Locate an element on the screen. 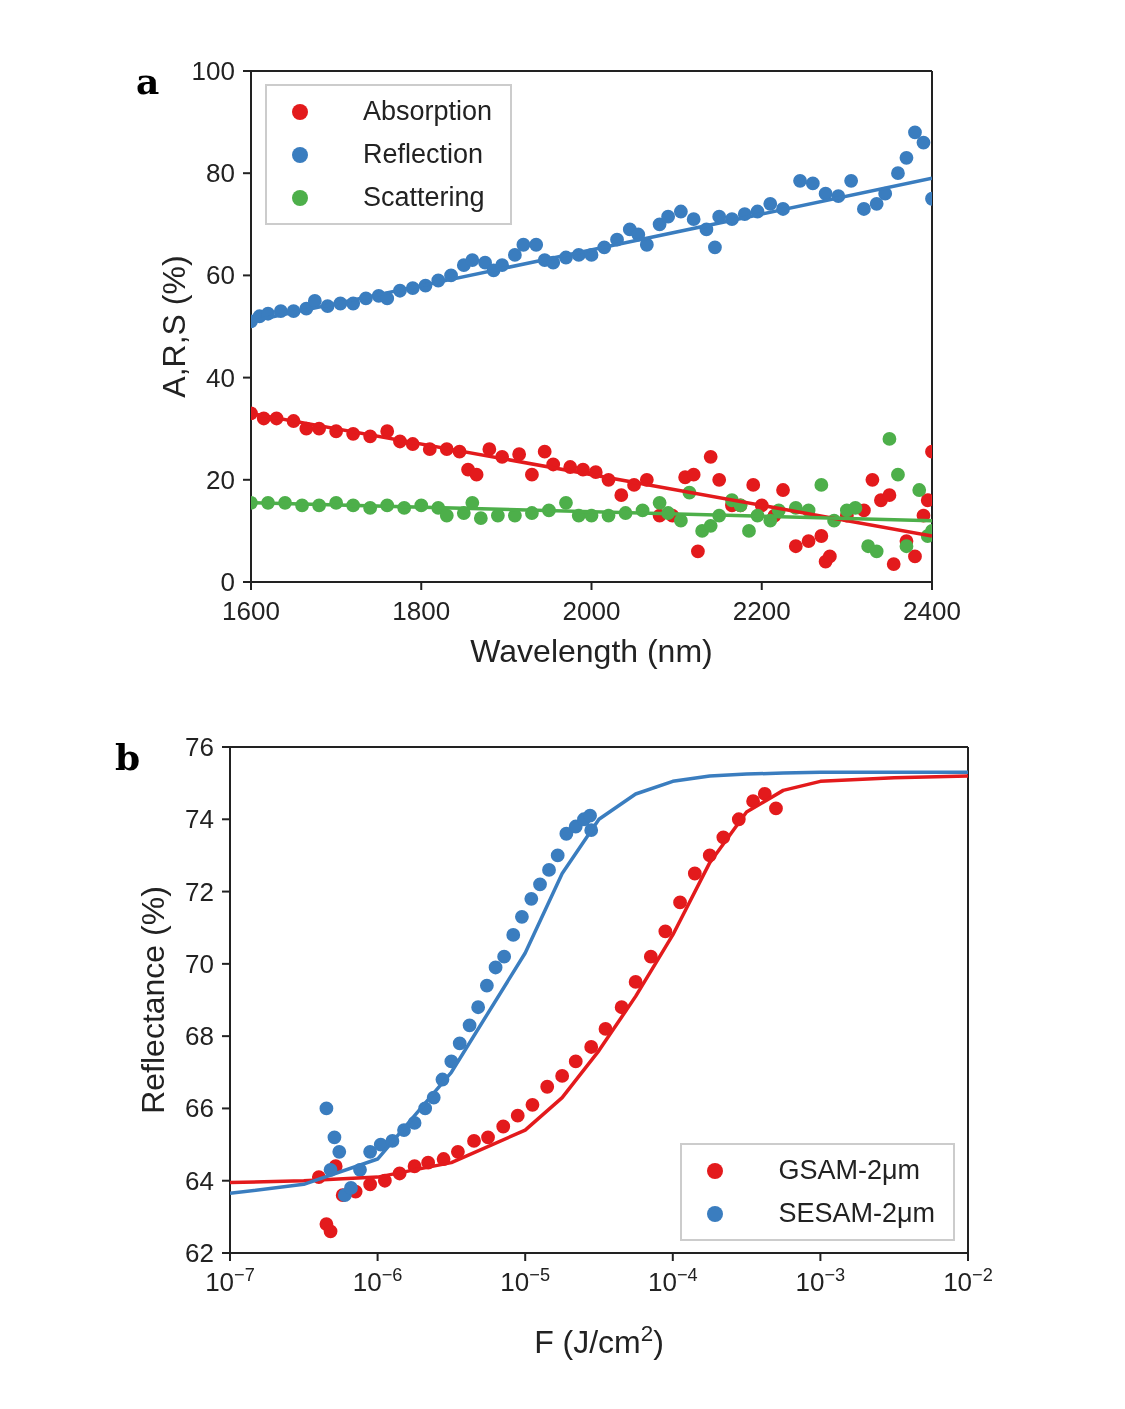 The width and height of the screenshot is (1125, 1409). x-tick-label: 10$^{−2}$ is located at coordinates (968, 1281).